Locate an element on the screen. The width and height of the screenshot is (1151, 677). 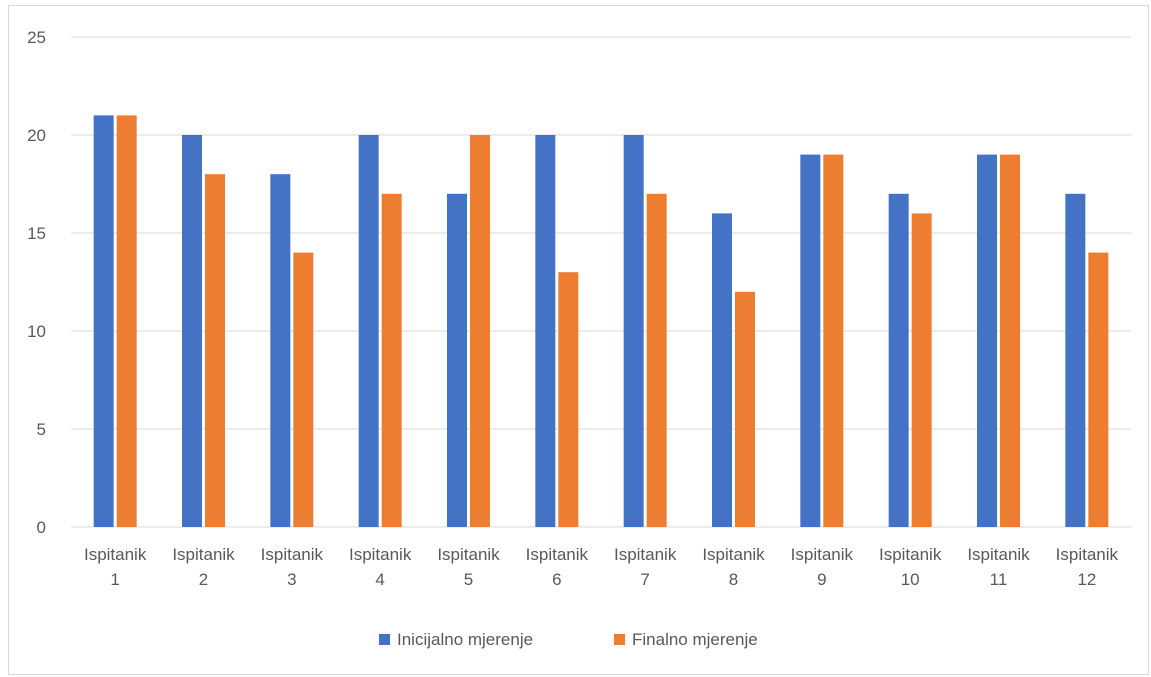
x-tick-label-line: 8 is located at coordinates (733, 579).